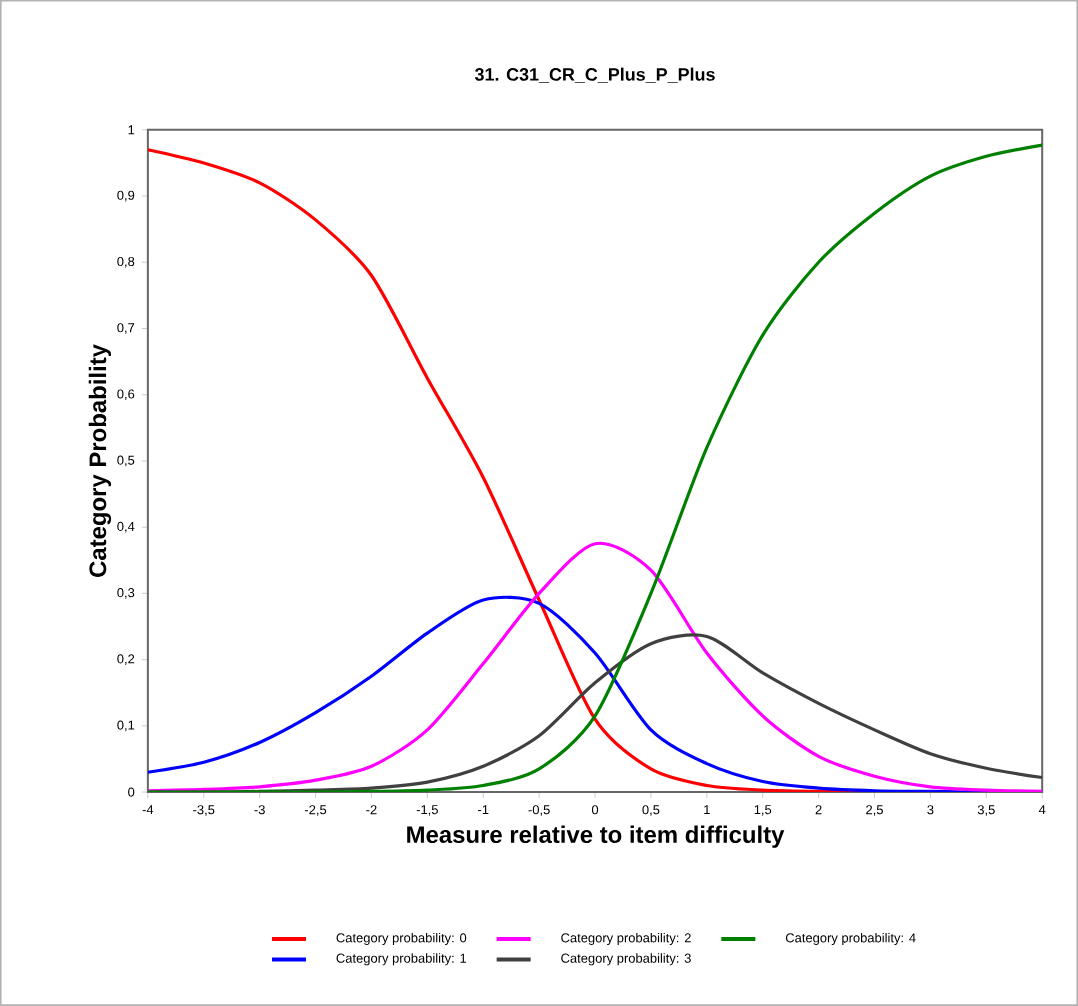 This screenshot has height=1006, width=1078. I want to click on x-axis-title: Measure relative to item difficulty, so click(596, 836).